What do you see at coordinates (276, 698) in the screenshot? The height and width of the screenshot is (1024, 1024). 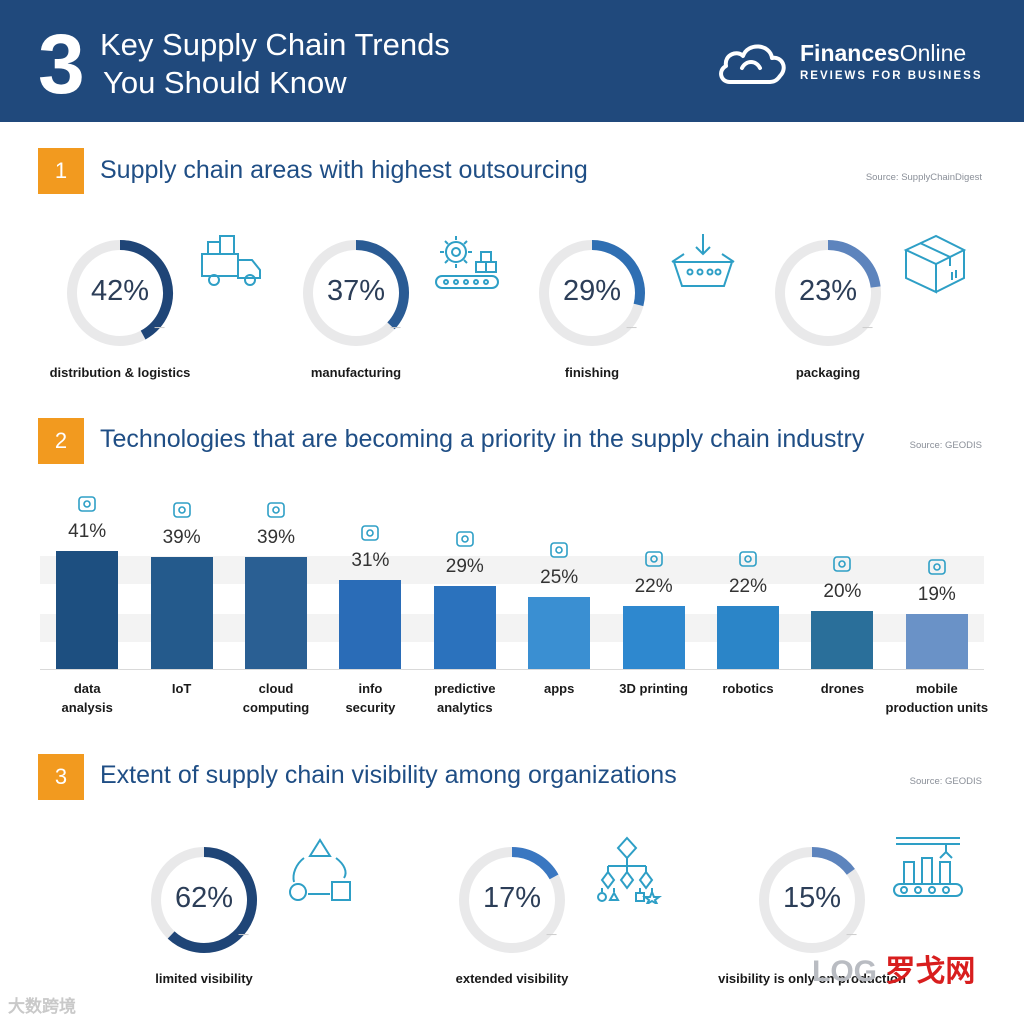 I see `bar-category-label: cloud computing` at bounding box center [276, 698].